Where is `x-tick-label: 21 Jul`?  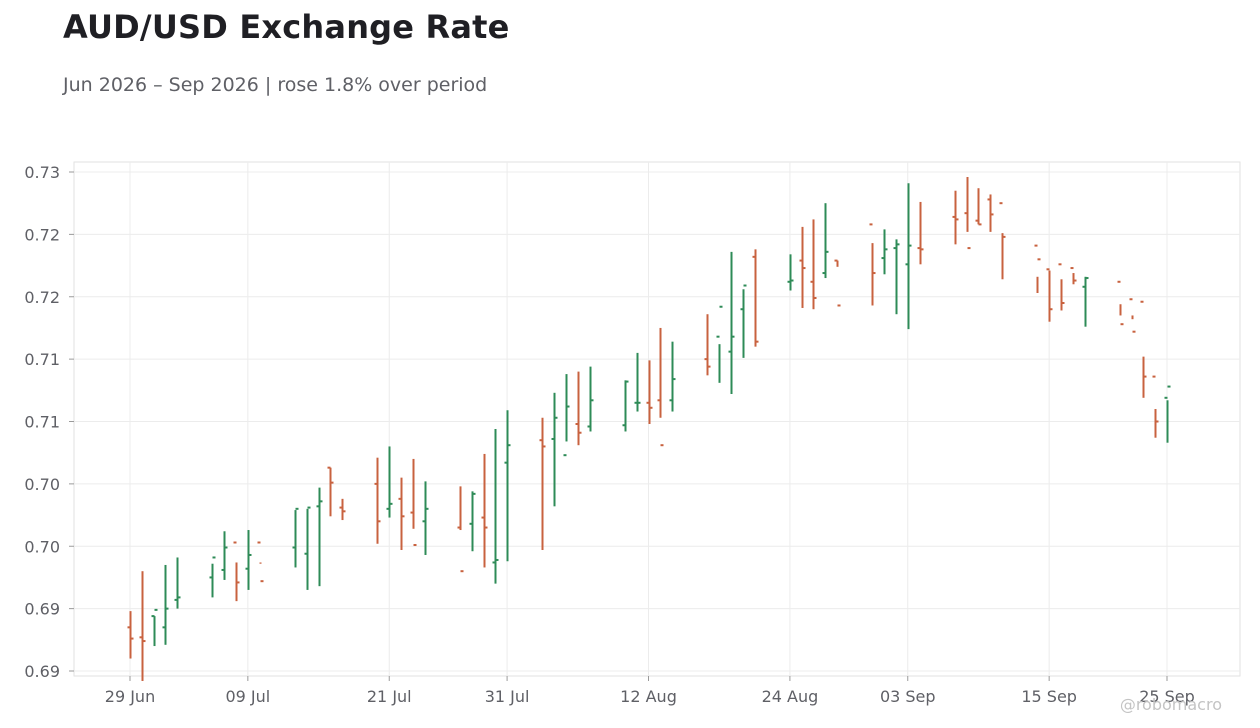
x-tick-label: 21 Jul is located at coordinates (389, 696).